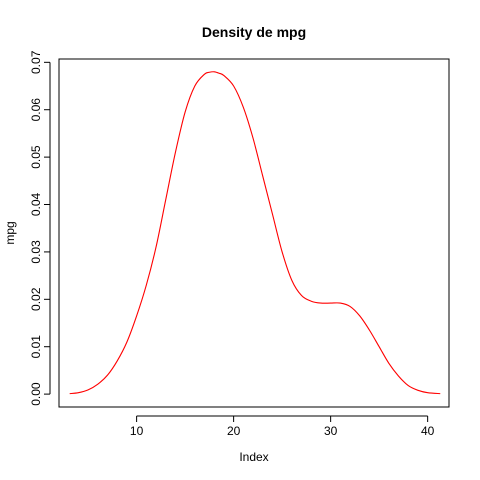 This screenshot has width=480, height=480. What do you see at coordinates (36, 252) in the screenshot?
I see `y-tick-label: 0.03` at bounding box center [36, 252].